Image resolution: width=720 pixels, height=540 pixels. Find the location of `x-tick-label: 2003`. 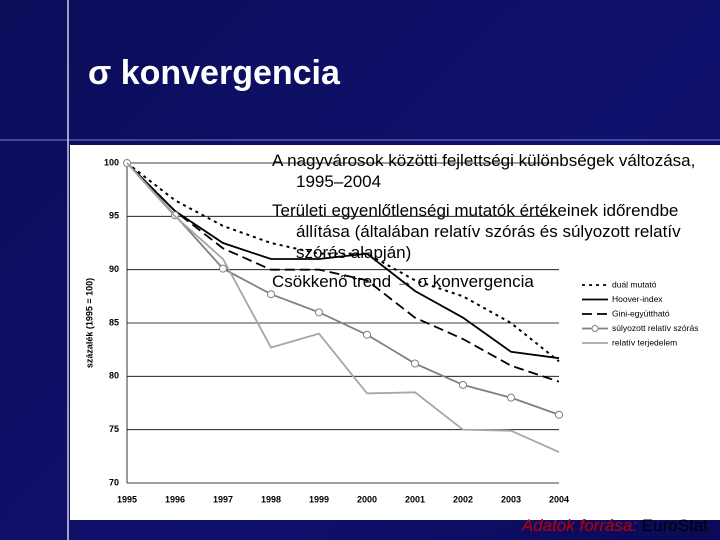

x-tick-label: 2003 is located at coordinates (511, 499).